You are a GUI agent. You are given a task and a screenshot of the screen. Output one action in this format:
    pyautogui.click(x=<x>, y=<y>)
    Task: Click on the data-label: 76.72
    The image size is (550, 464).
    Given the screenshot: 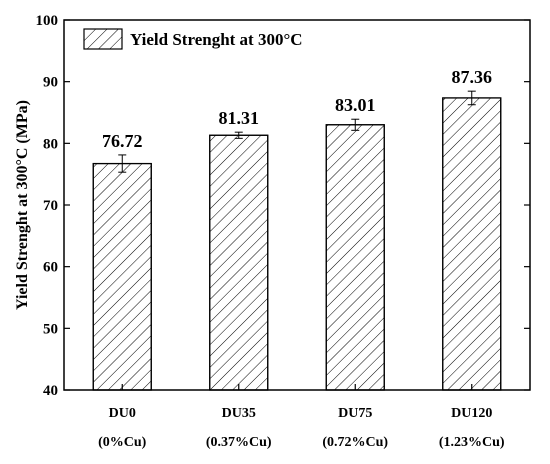 What is the action you would take?
    pyautogui.click(x=122, y=141)
    